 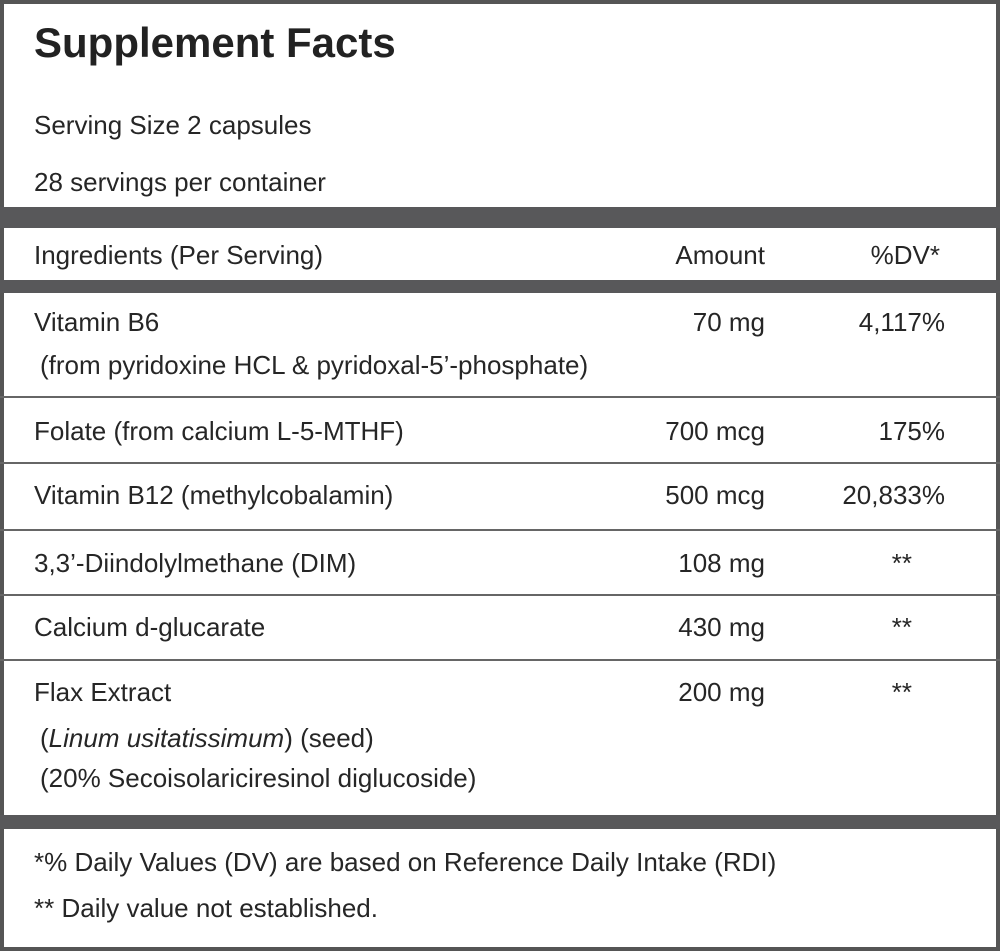 I want to click on ingredient-name: 3,3’-Diindolylmethane (DIM), so click(x=195, y=563).